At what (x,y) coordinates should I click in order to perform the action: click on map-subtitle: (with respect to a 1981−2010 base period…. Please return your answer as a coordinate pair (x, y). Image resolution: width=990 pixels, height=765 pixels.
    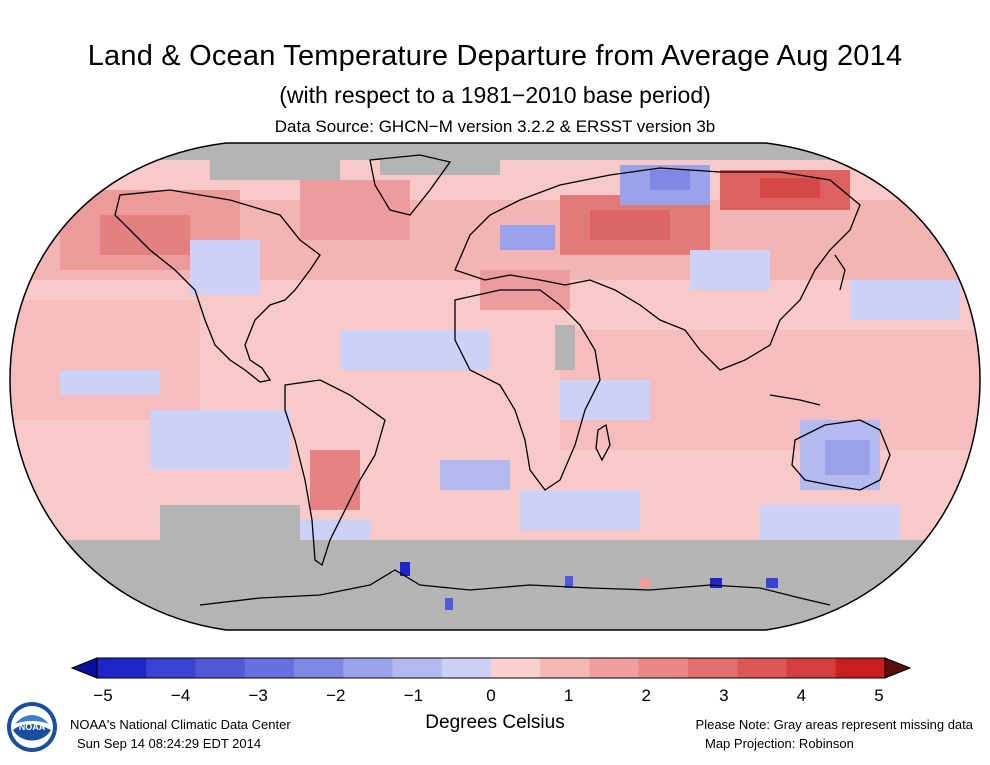
    Looking at the image, I should click on (495, 95).